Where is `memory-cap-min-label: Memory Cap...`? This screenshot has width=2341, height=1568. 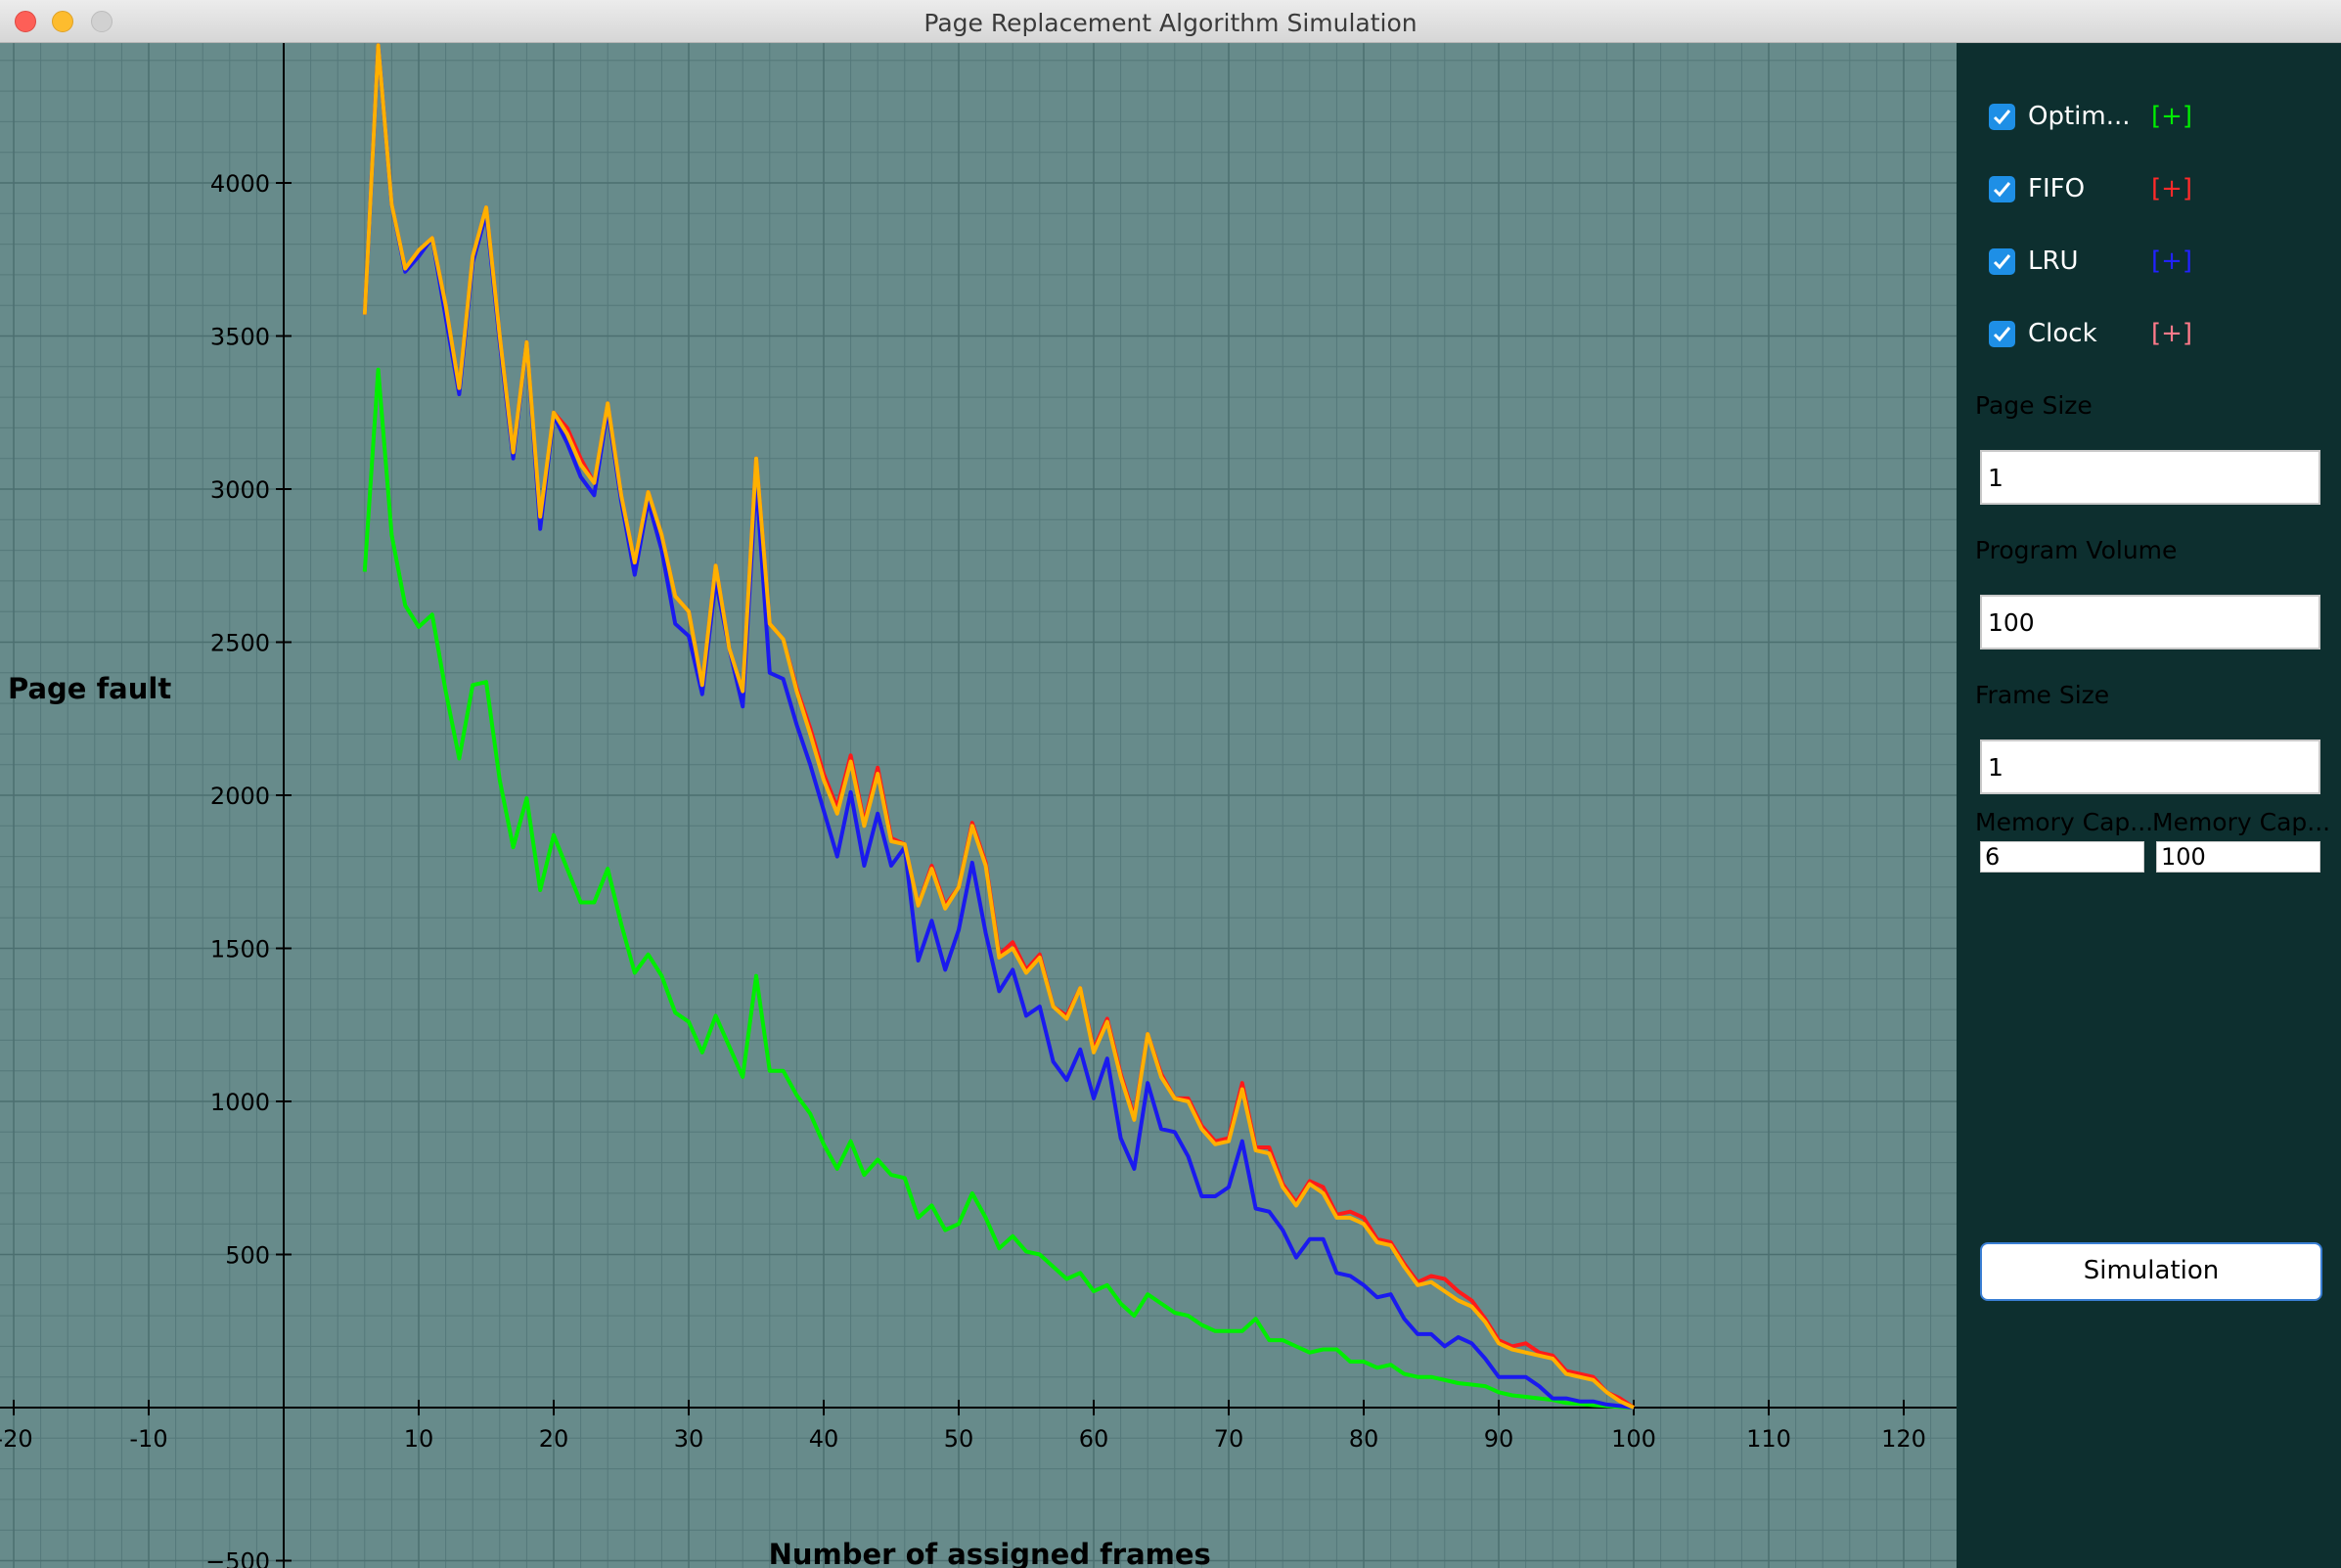
memory-cap-min-label: Memory Cap... is located at coordinates (2064, 822).